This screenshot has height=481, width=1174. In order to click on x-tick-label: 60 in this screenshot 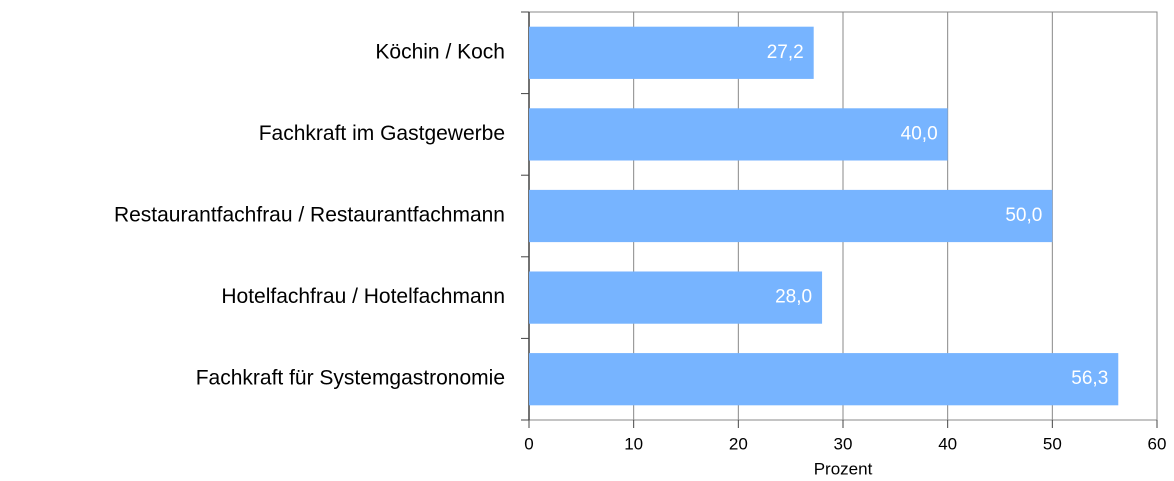, I will do `click(1157, 443)`.